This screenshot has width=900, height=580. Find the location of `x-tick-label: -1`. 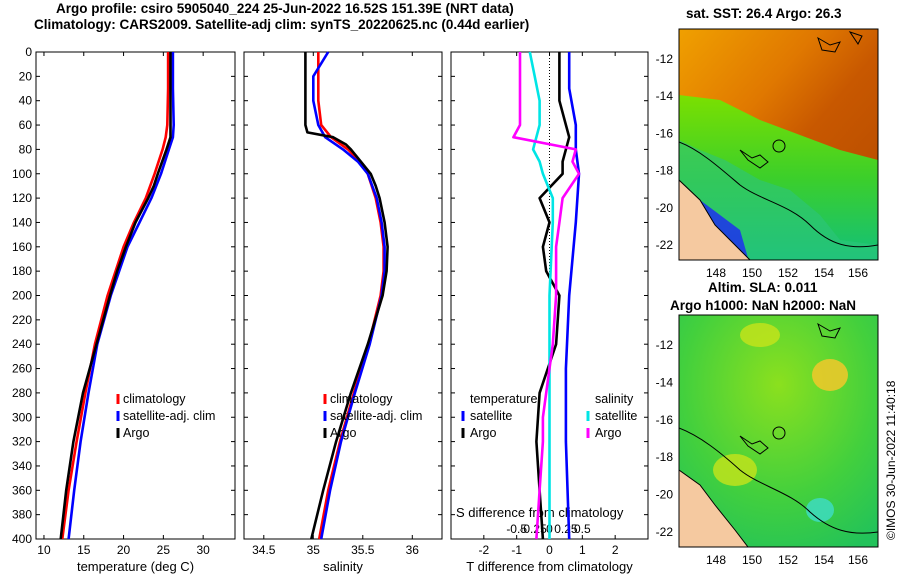

x-tick-label: -1 is located at coordinates (516, 550).